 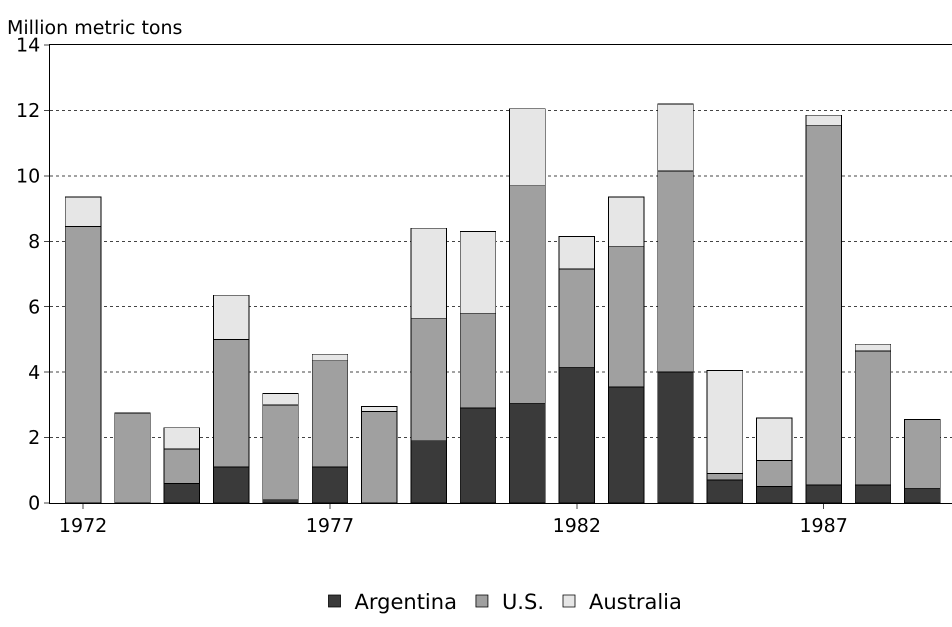 What do you see at coordinates (635, 602) in the screenshot?
I see `legend-label: Australia` at bounding box center [635, 602].